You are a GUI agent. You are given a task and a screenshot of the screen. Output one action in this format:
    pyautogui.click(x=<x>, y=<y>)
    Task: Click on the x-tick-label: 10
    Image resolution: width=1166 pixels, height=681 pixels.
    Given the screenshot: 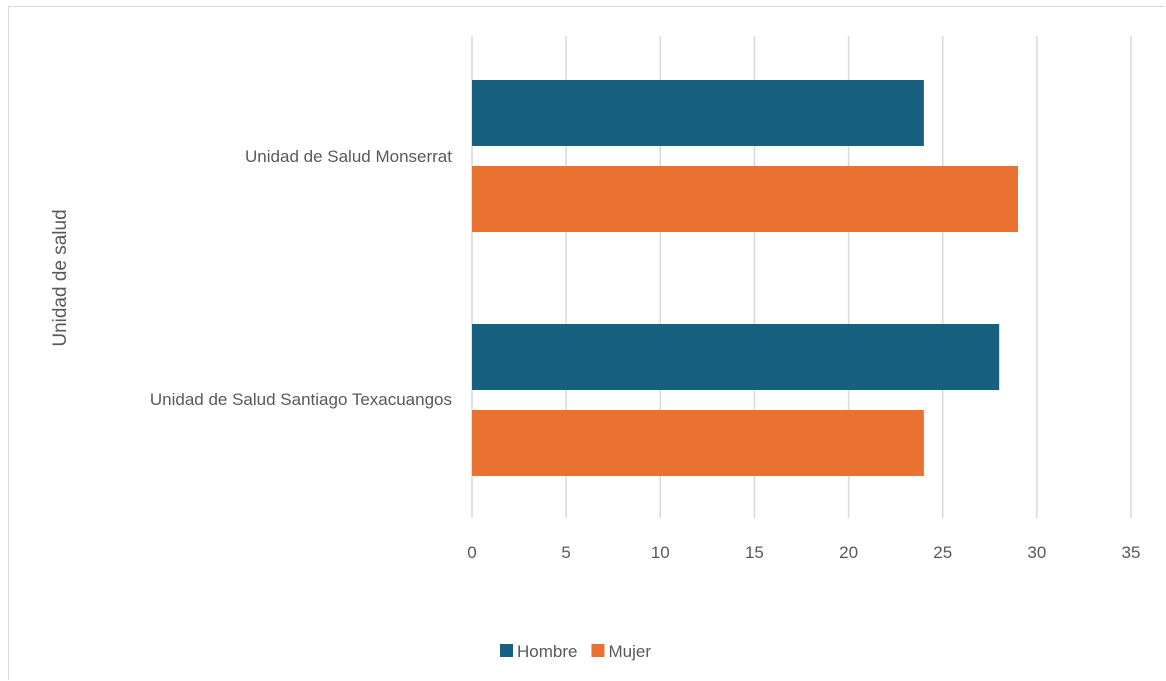 What is the action you would take?
    pyautogui.click(x=660, y=552)
    